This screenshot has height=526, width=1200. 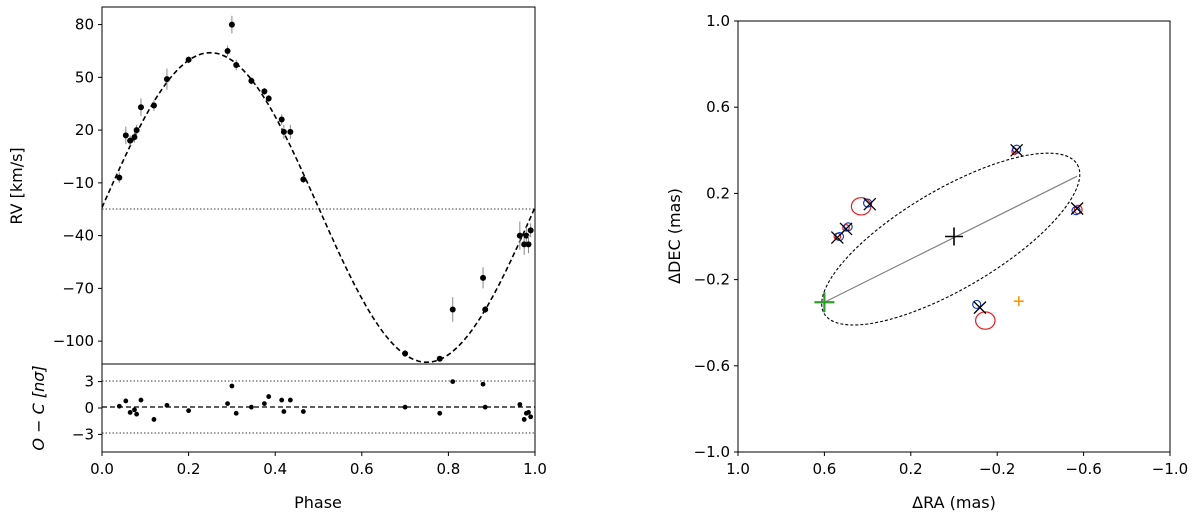 What do you see at coordinates (997, 469) in the screenshot?
I see `ra-xtick-label: −0.2` at bounding box center [997, 469].